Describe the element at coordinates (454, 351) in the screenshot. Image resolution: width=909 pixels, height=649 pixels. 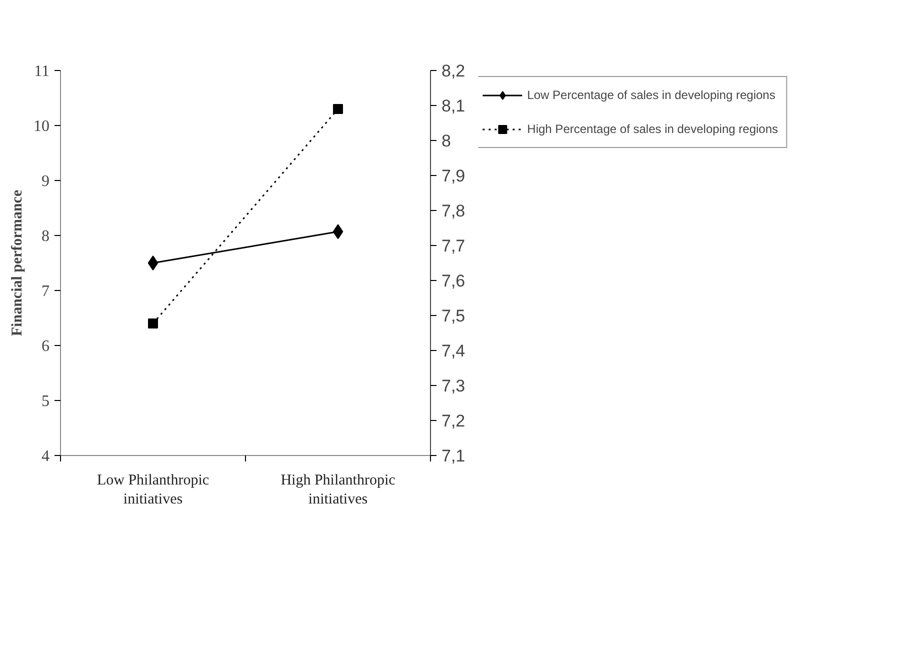
I see `y2-tick-label: 7,4` at that location.